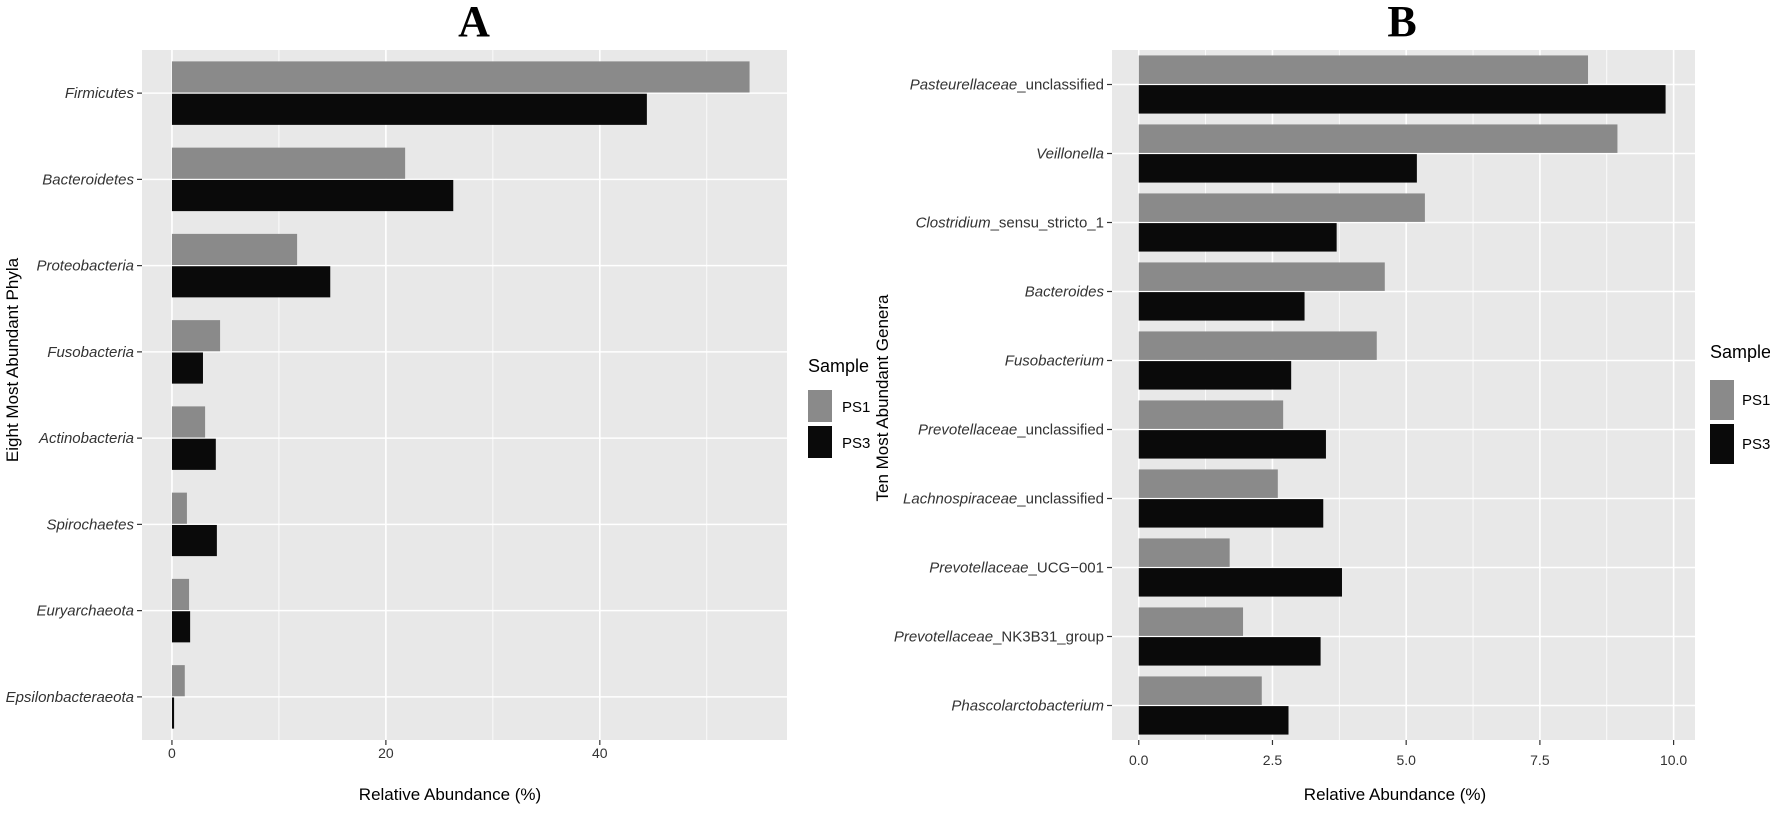  I want to click on panel-b-bar-ps1: PS1: 1.7, so click(1184, 552).